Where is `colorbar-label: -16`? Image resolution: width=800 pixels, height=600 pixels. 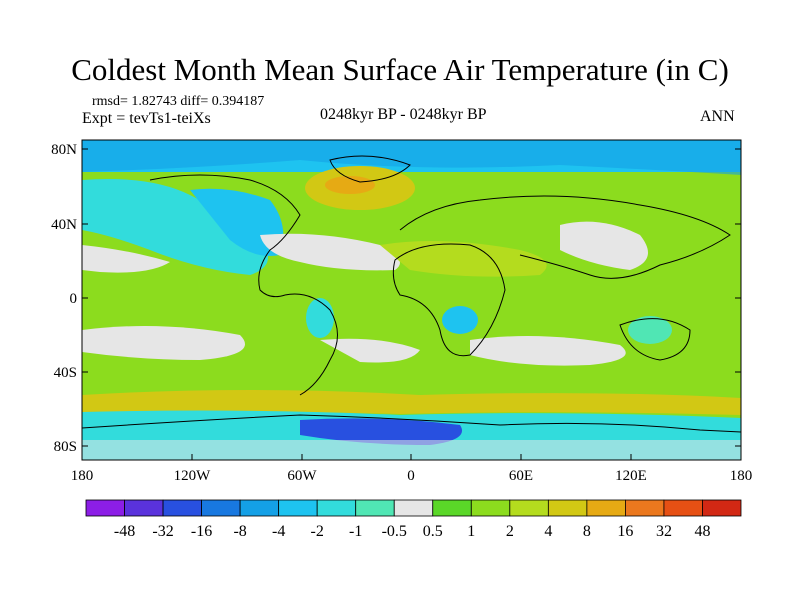
colorbar-label: -16 is located at coordinates (201, 531).